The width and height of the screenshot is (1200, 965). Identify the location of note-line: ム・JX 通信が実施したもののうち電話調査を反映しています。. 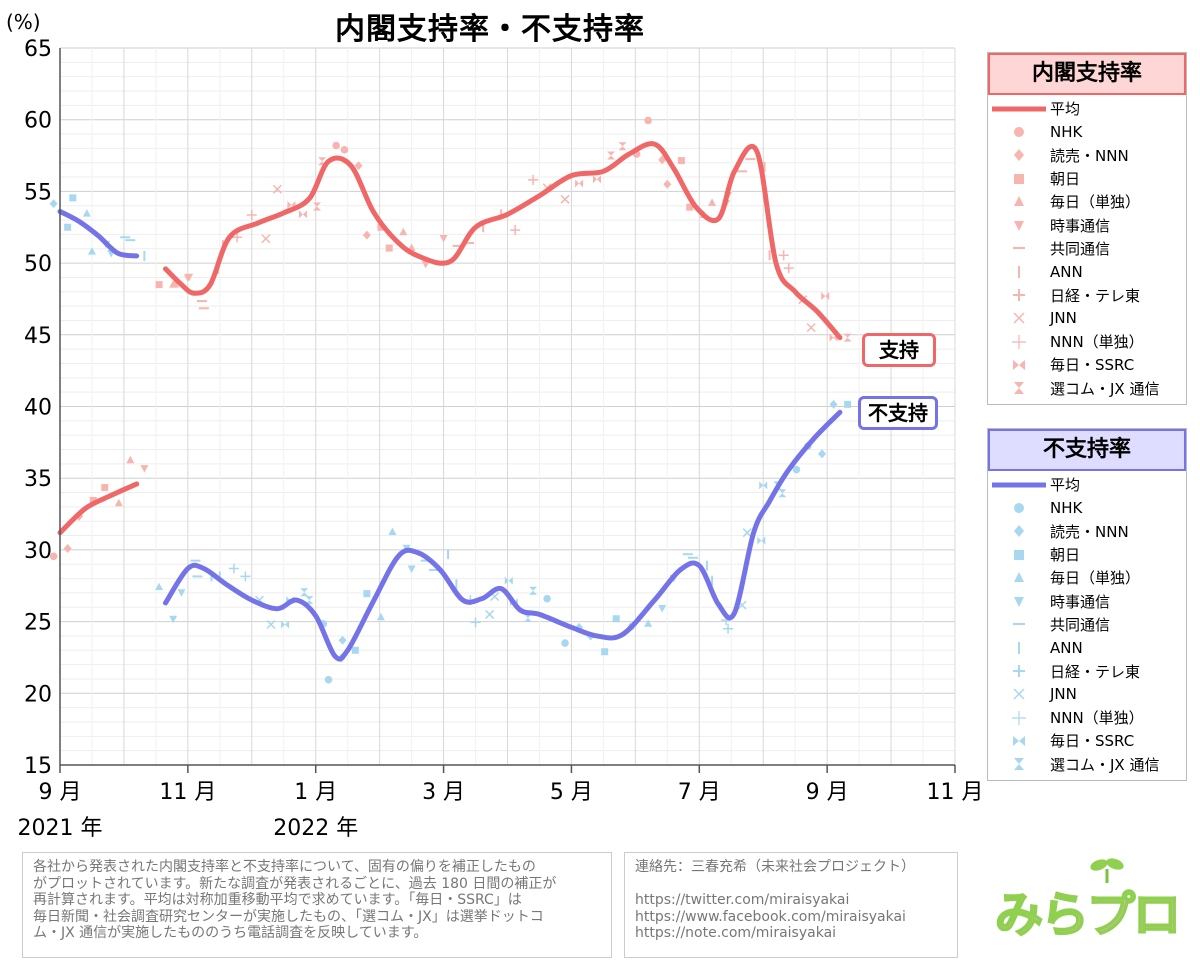
(230, 933).